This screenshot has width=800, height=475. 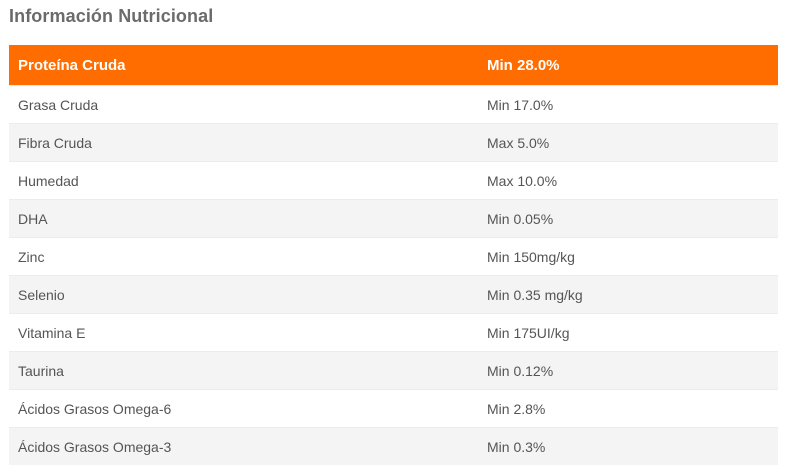 I want to click on page-title: Información Nutricional, so click(x=111, y=16).